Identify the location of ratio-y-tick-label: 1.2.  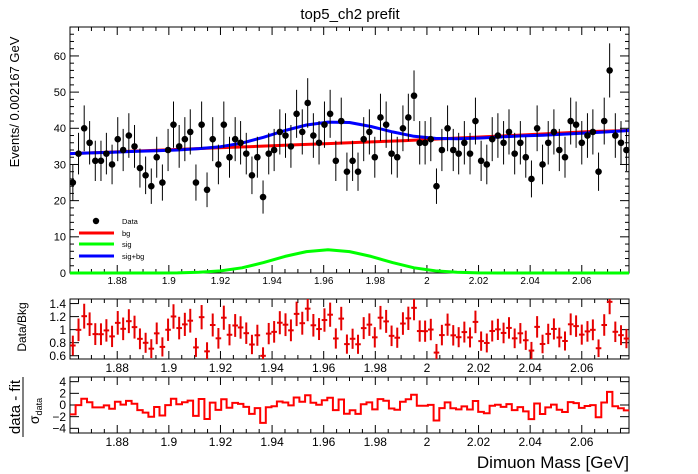
(57, 317).